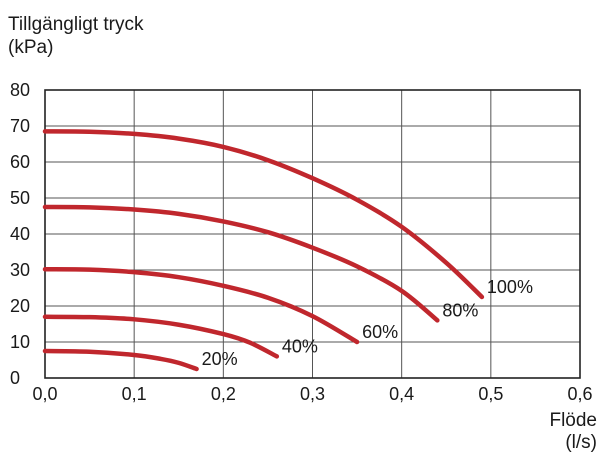 The height and width of the screenshot is (455, 603). Describe the element at coordinates (380, 332) in the screenshot. I see `series-label-60pct: 60%` at that location.